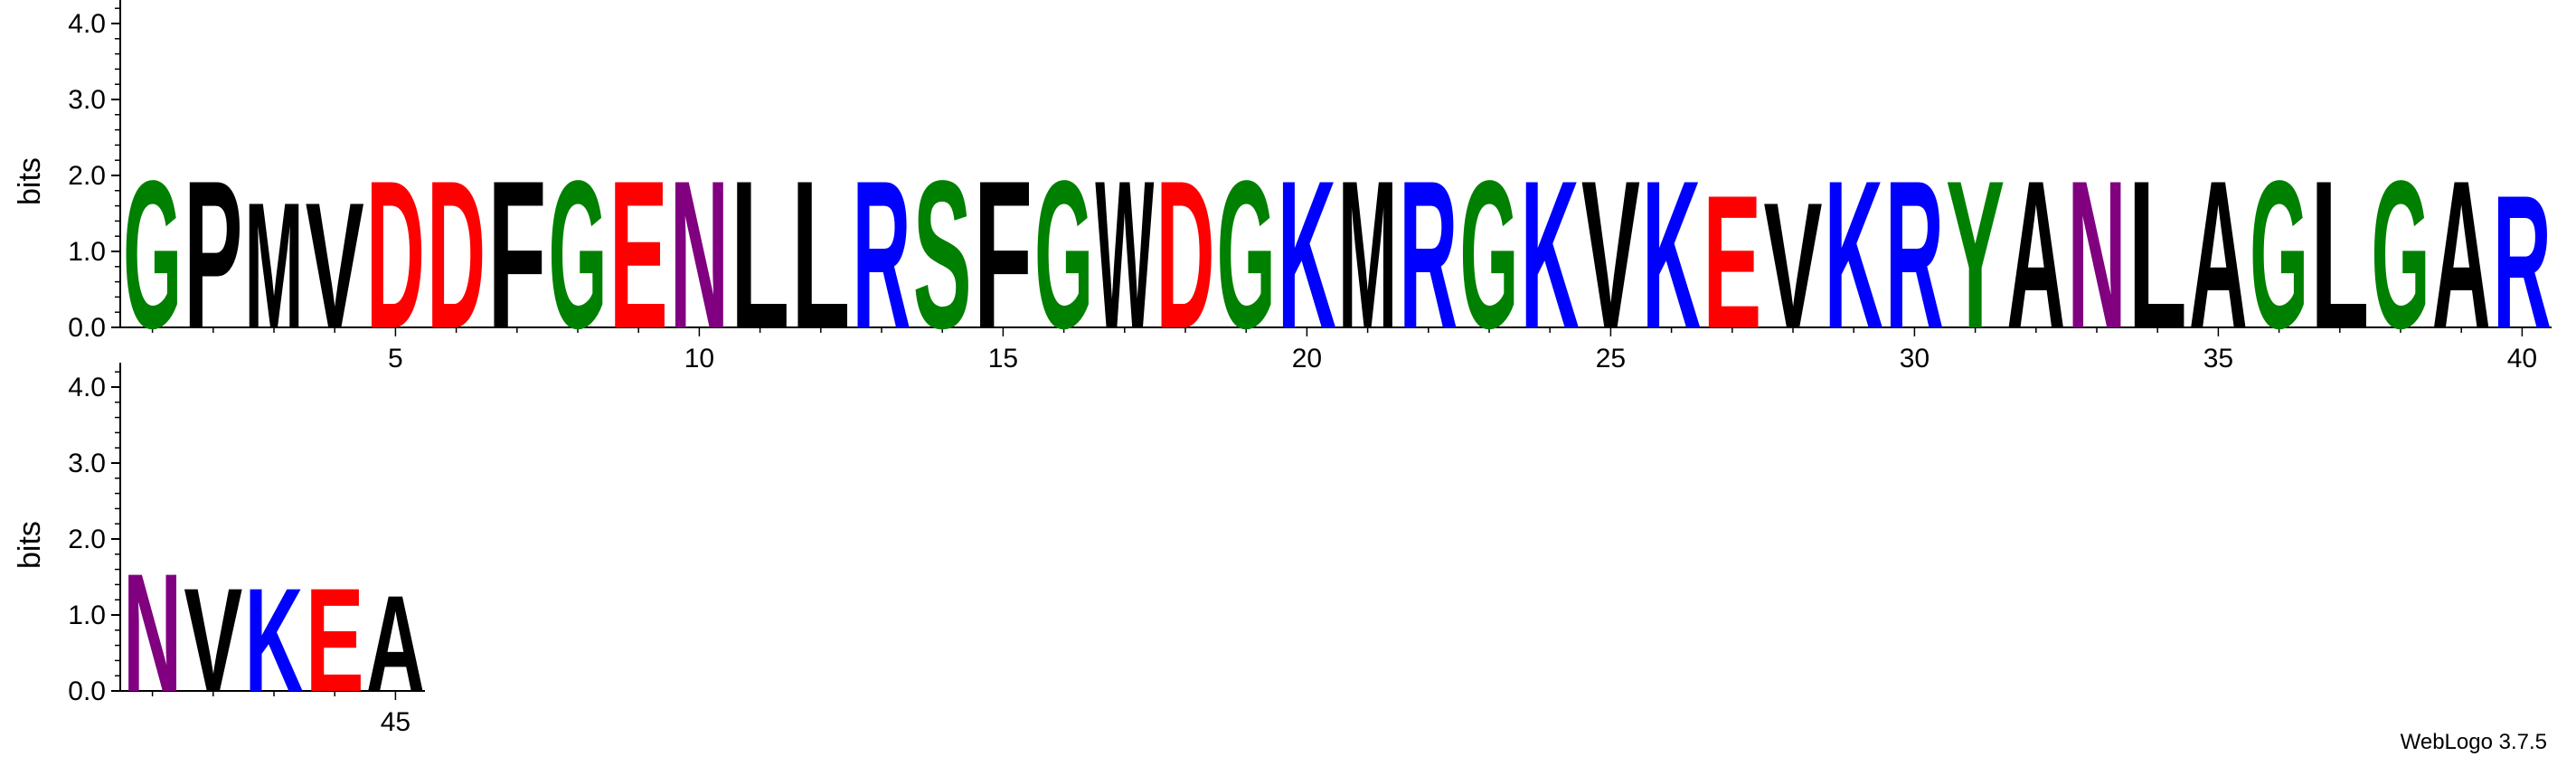 This screenshot has width=2576, height=766. I want to click on logo-letter-p: P, so click(213, 254).